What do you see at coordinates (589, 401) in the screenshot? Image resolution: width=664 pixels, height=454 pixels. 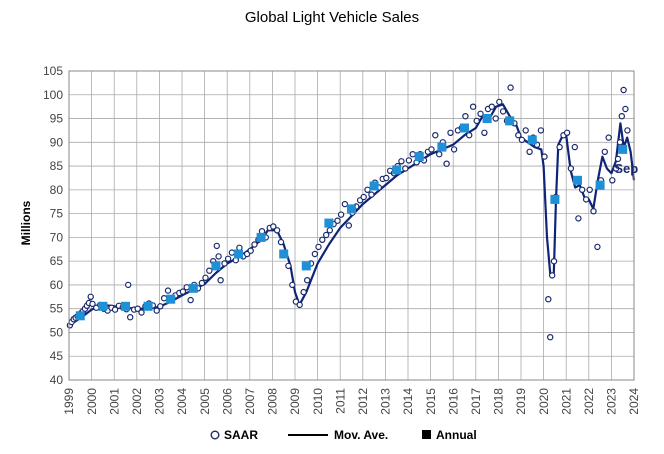 I see `x-tick-label: 2022` at bounding box center [589, 401].